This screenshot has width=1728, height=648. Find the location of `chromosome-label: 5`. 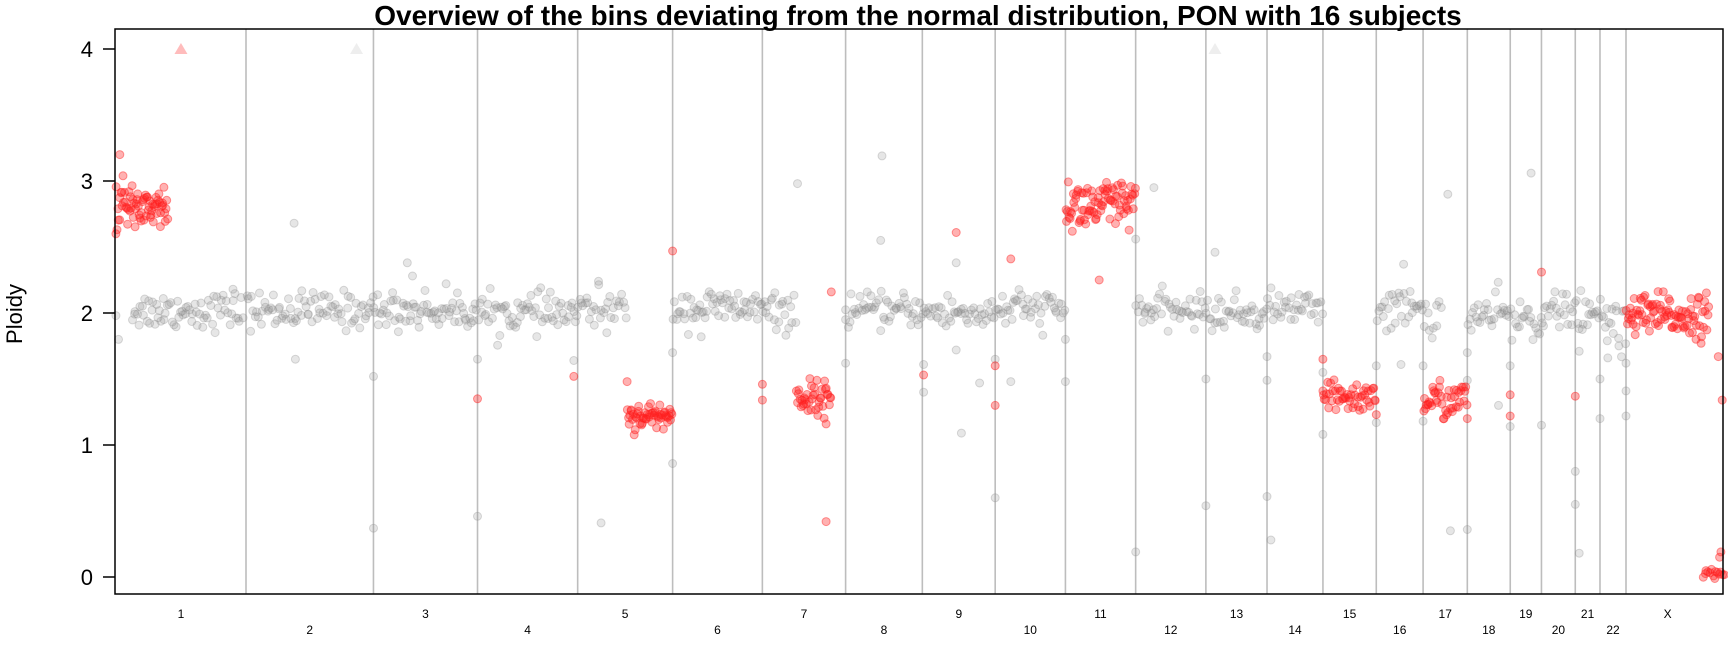

chromosome-label: 5 is located at coordinates (625, 614).